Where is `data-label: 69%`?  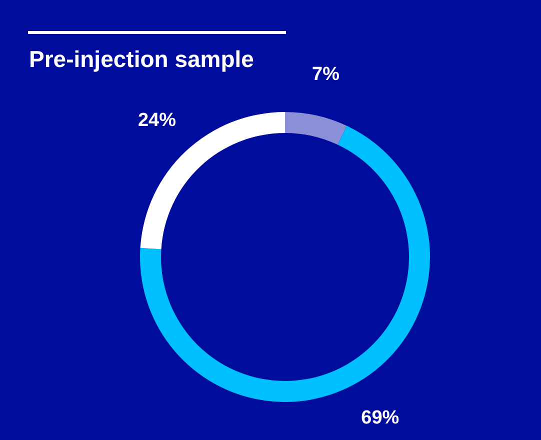
data-label: 69% is located at coordinates (380, 417).